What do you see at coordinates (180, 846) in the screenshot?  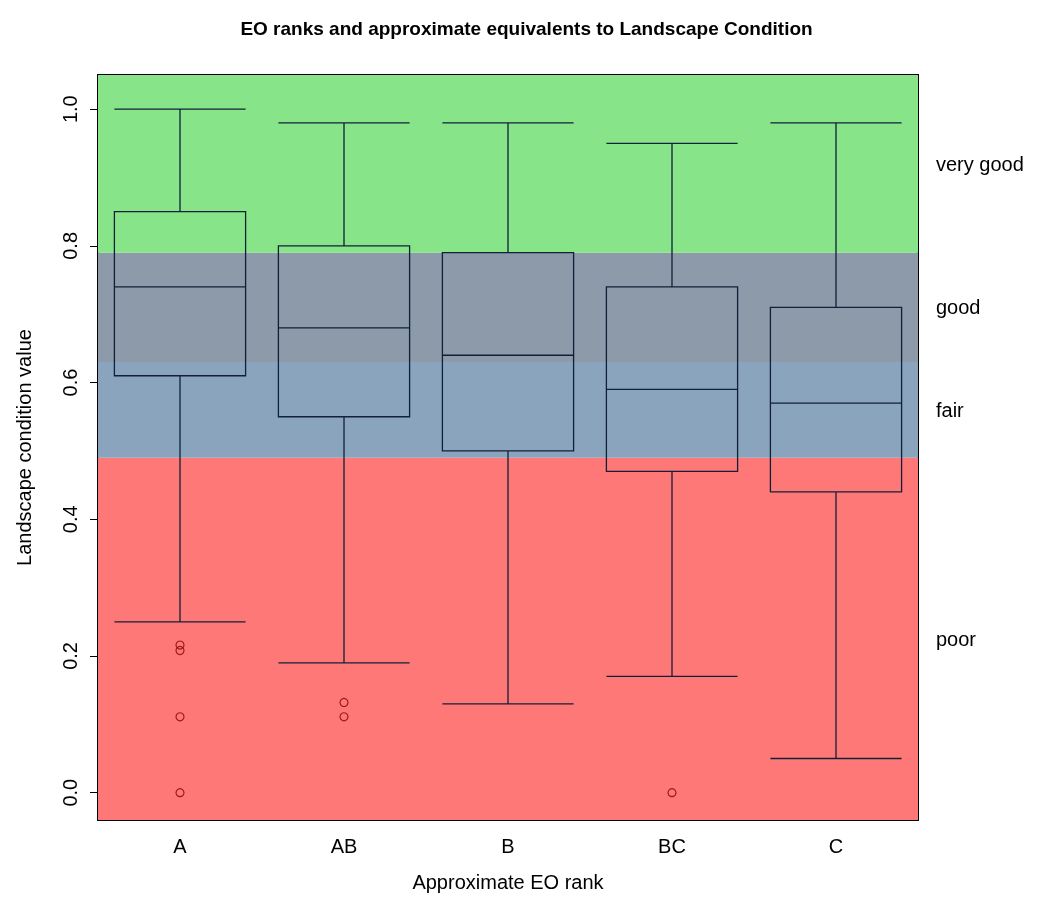 I see `x-tick-label: A` at bounding box center [180, 846].